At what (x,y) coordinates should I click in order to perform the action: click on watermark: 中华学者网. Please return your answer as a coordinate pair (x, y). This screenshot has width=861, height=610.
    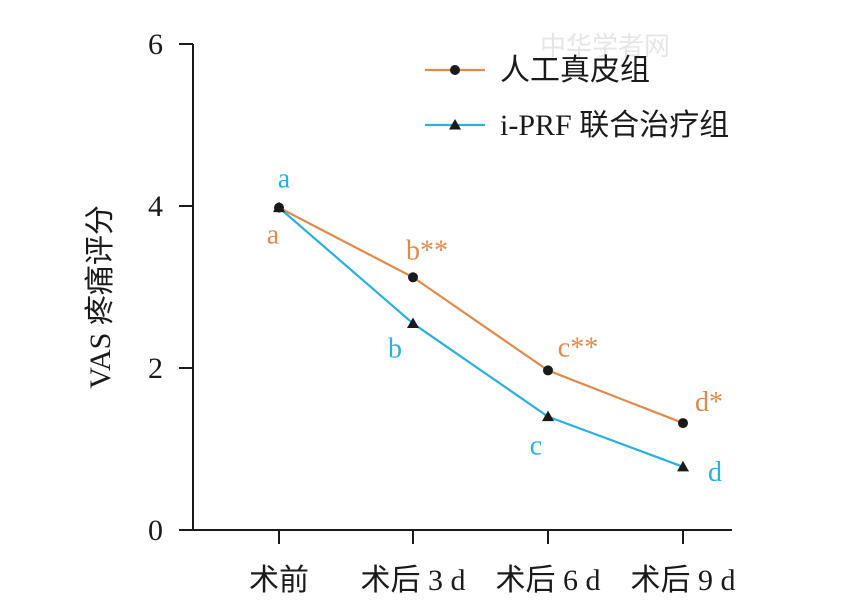
    Looking at the image, I should click on (605, 47).